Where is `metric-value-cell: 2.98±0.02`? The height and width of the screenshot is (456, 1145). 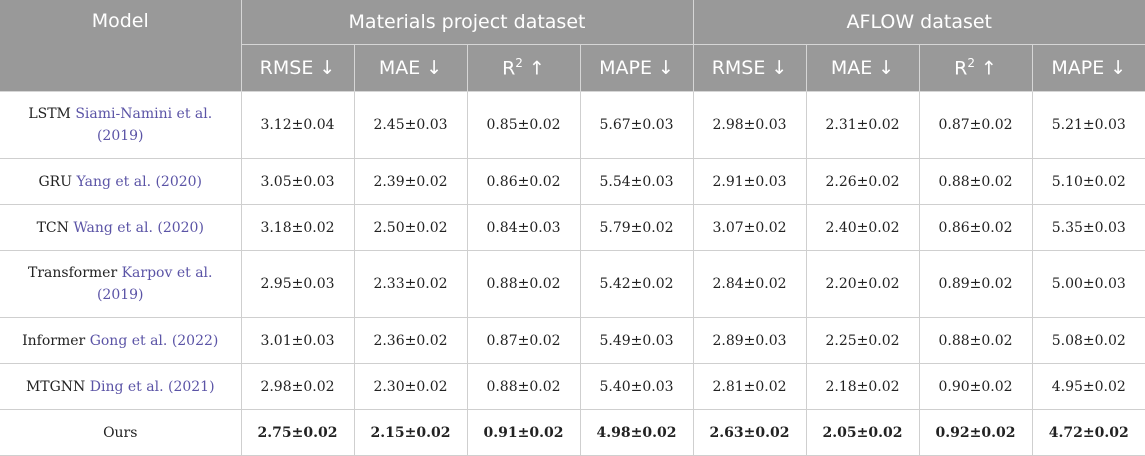
metric-value-cell: 2.98±0.02 is located at coordinates (298, 386).